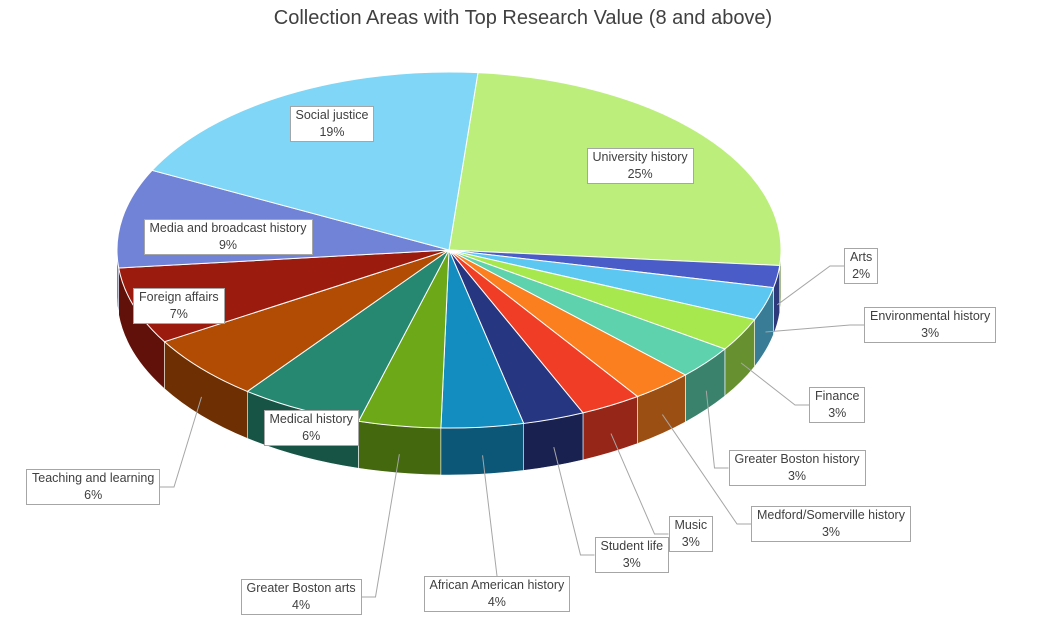  I want to click on data-label-category: Media and broadcast history, so click(228, 228).